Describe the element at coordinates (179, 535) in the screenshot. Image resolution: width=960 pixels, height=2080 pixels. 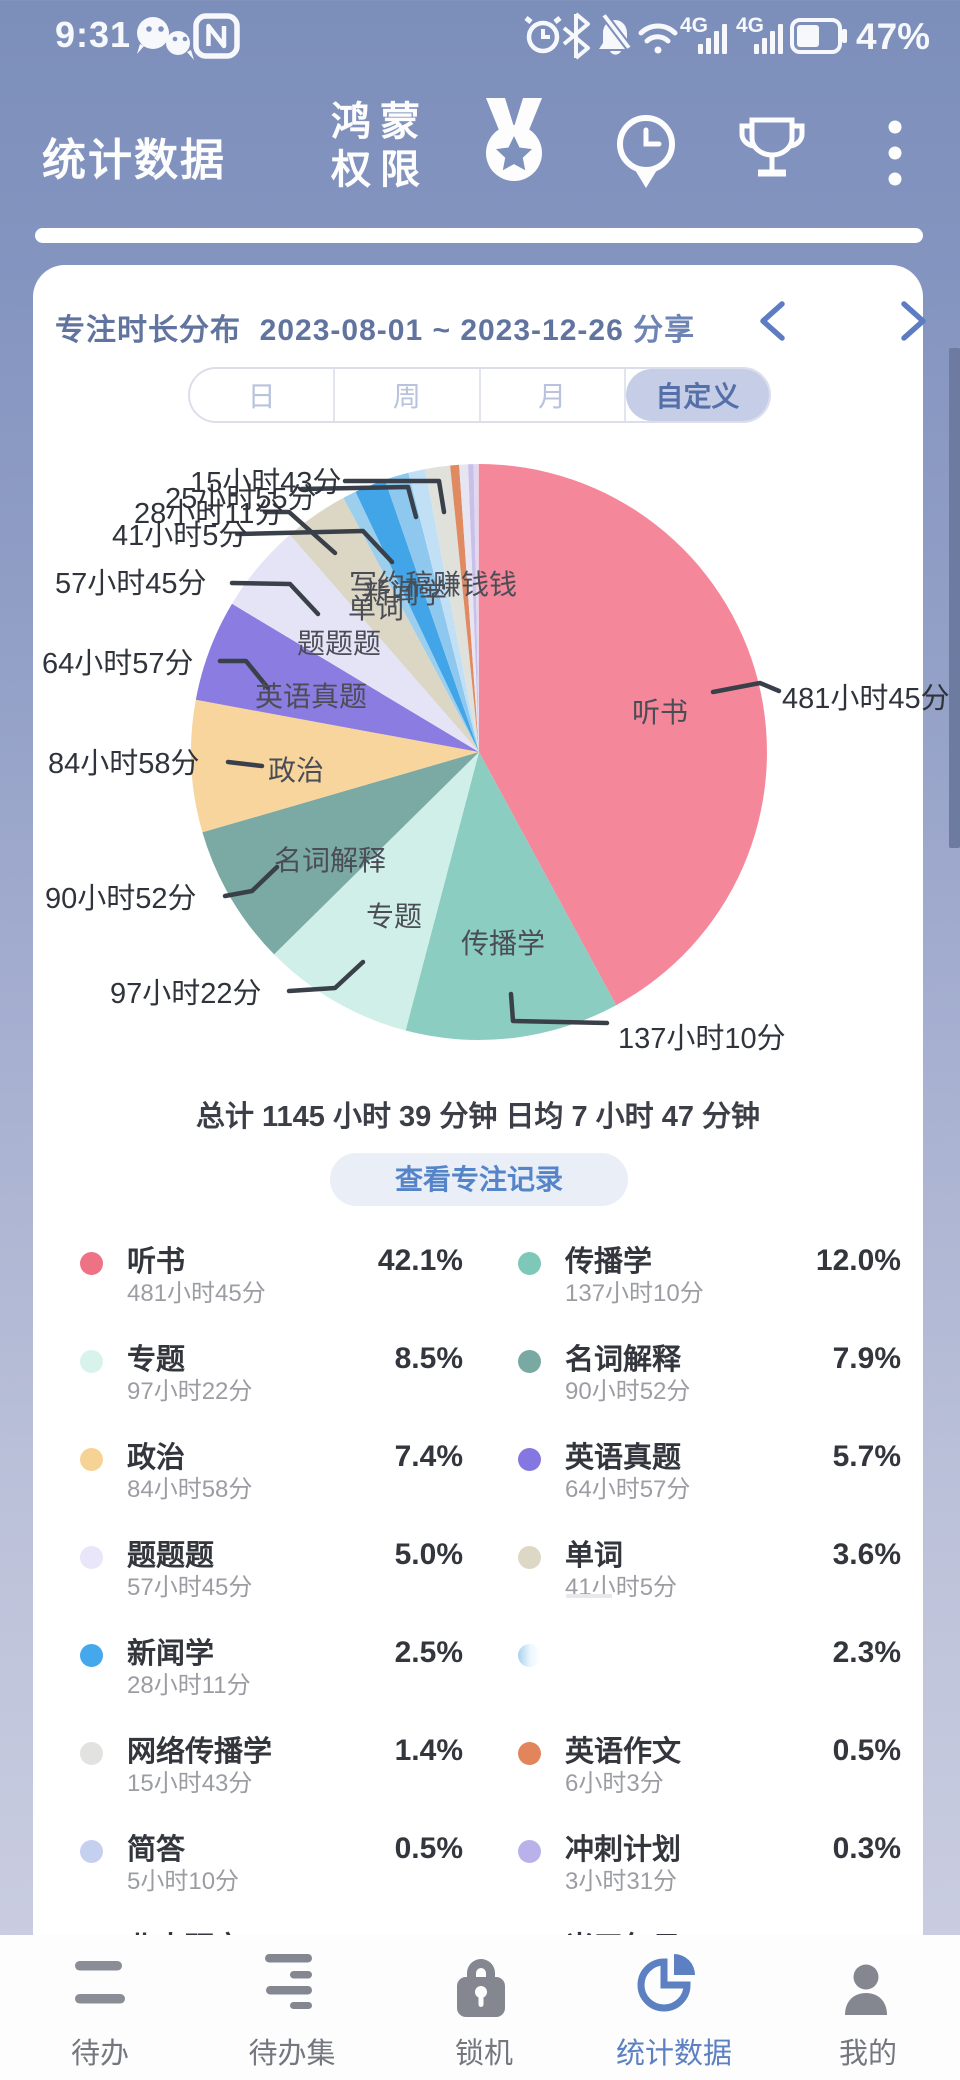
I see `svg-text: 41小时5分` at that location.